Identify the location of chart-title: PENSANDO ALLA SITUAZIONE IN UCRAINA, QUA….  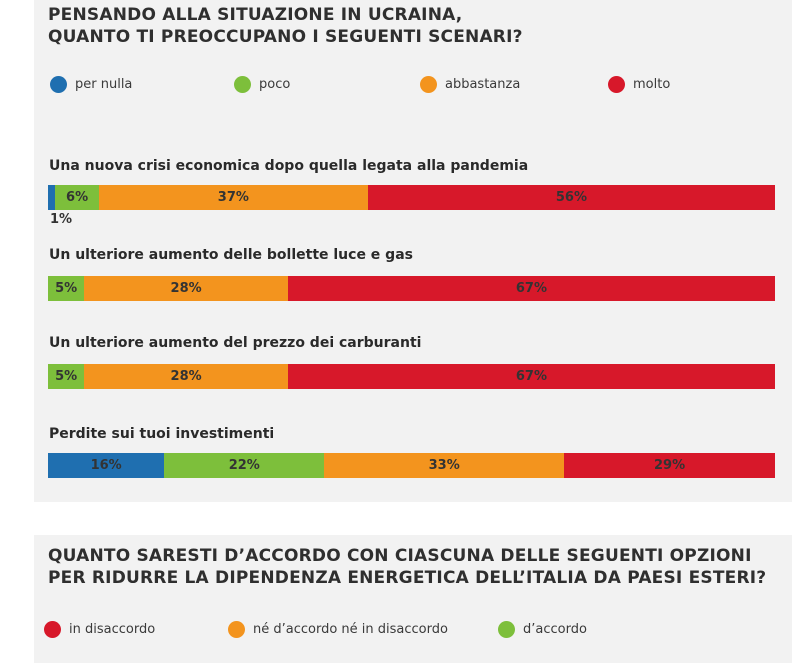
(285, 26).